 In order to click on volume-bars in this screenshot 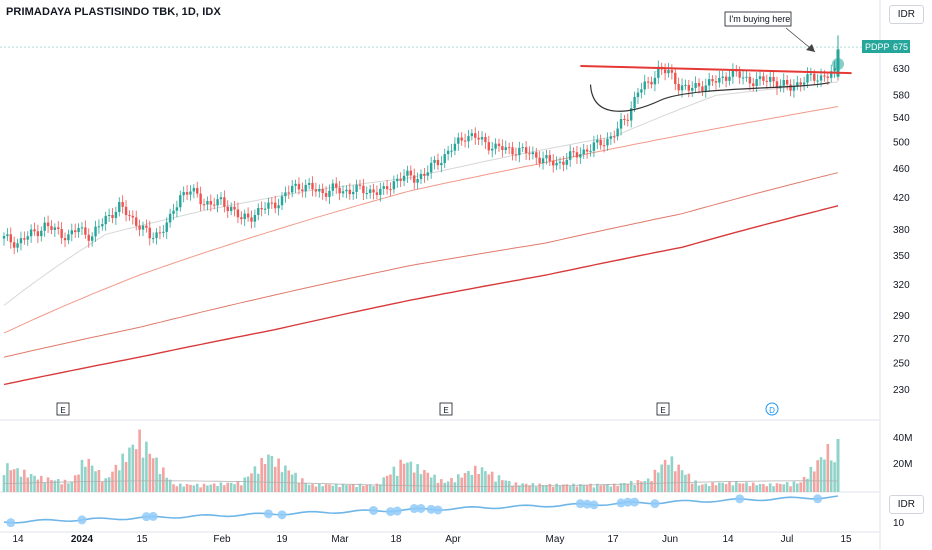, I will do `click(421, 460)`.